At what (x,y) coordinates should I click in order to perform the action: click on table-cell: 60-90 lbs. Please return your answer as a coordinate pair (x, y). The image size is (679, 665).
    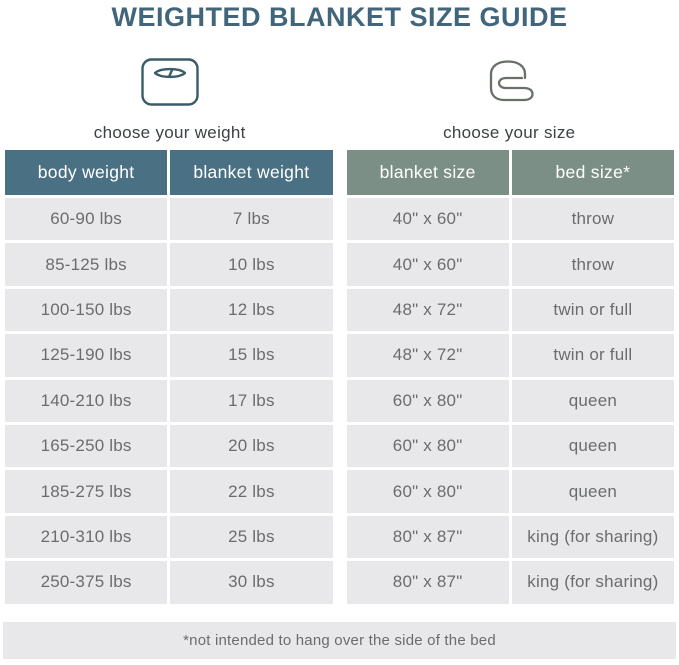
    Looking at the image, I should click on (86, 219).